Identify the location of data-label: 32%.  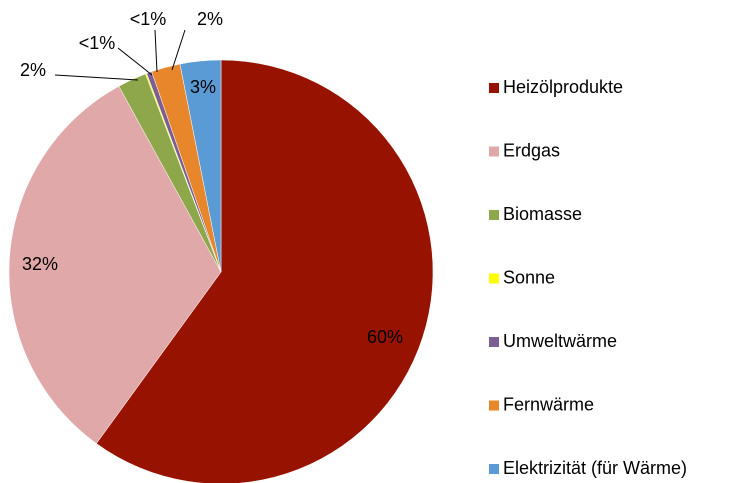
(40, 264).